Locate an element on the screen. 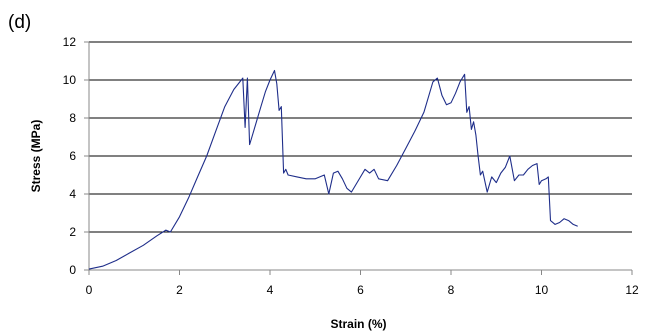 Image resolution: width=656 pixels, height=336 pixels. x-tick-label-12: 12 is located at coordinates (632, 290).